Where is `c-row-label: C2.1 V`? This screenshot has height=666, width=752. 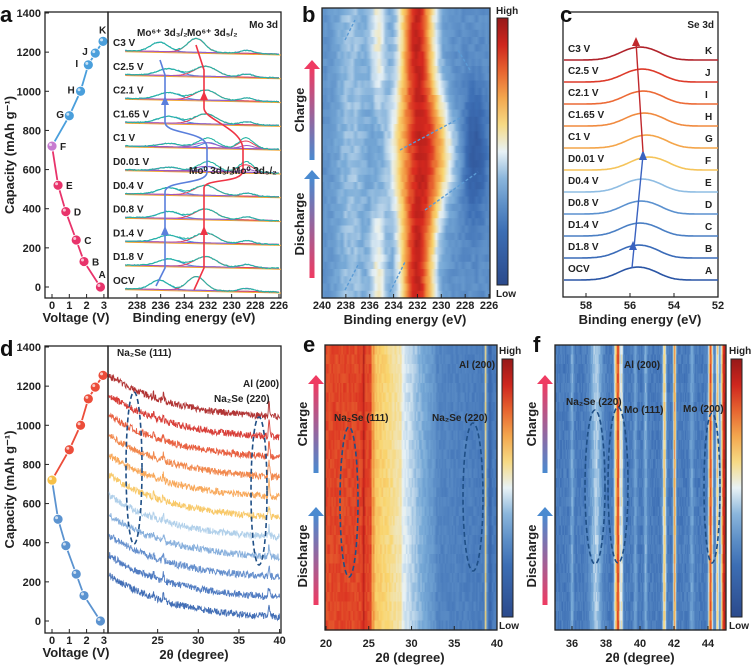
c-row-label: C2.1 V is located at coordinates (583, 93).